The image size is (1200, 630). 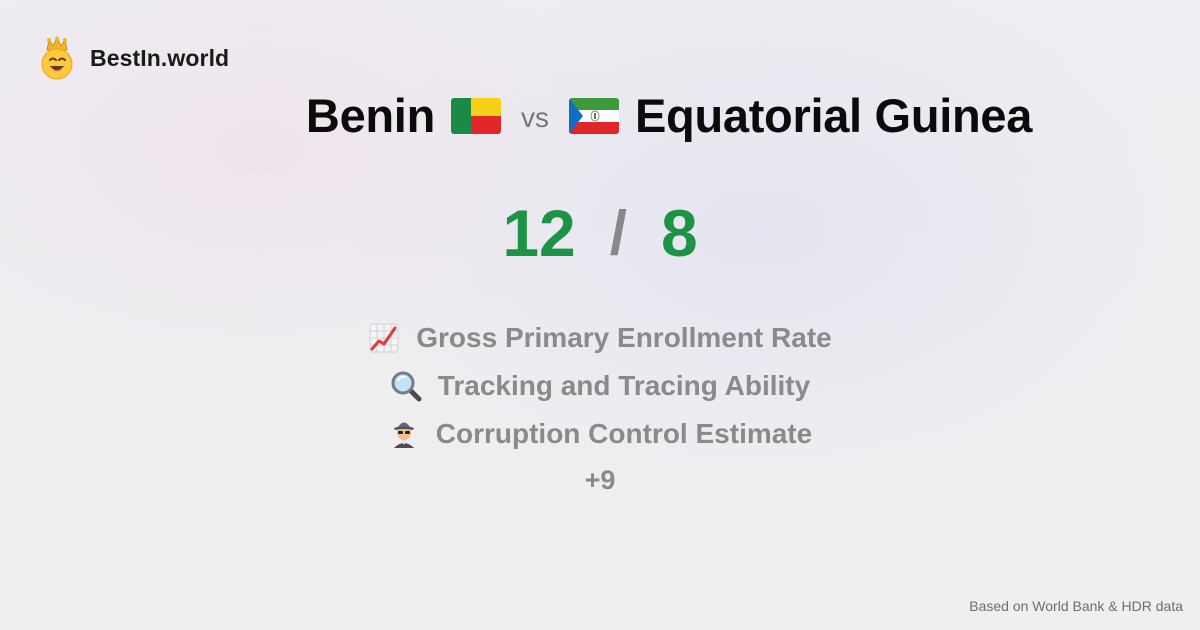 What do you see at coordinates (624, 433) in the screenshot?
I see `metric-label: Corruption Control Estimate` at bounding box center [624, 433].